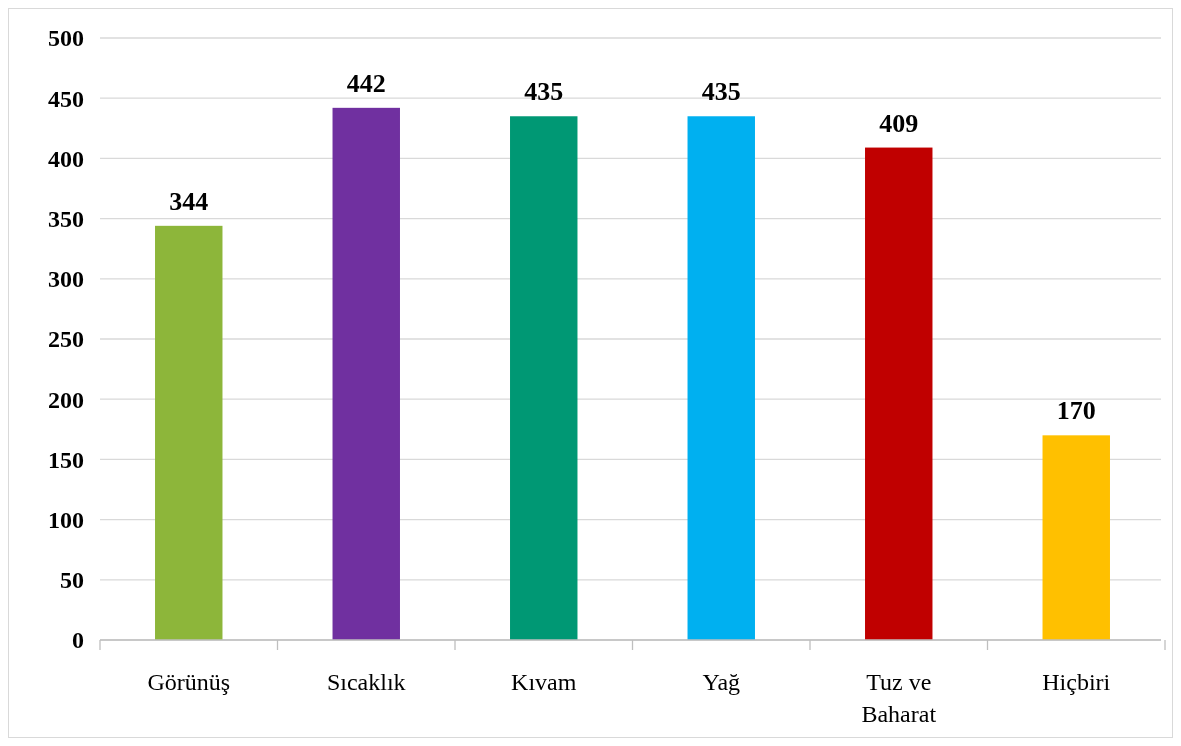 Image resolution: width=1181 pixels, height=746 pixels. I want to click on y-tick-label: 450, so click(66, 98).